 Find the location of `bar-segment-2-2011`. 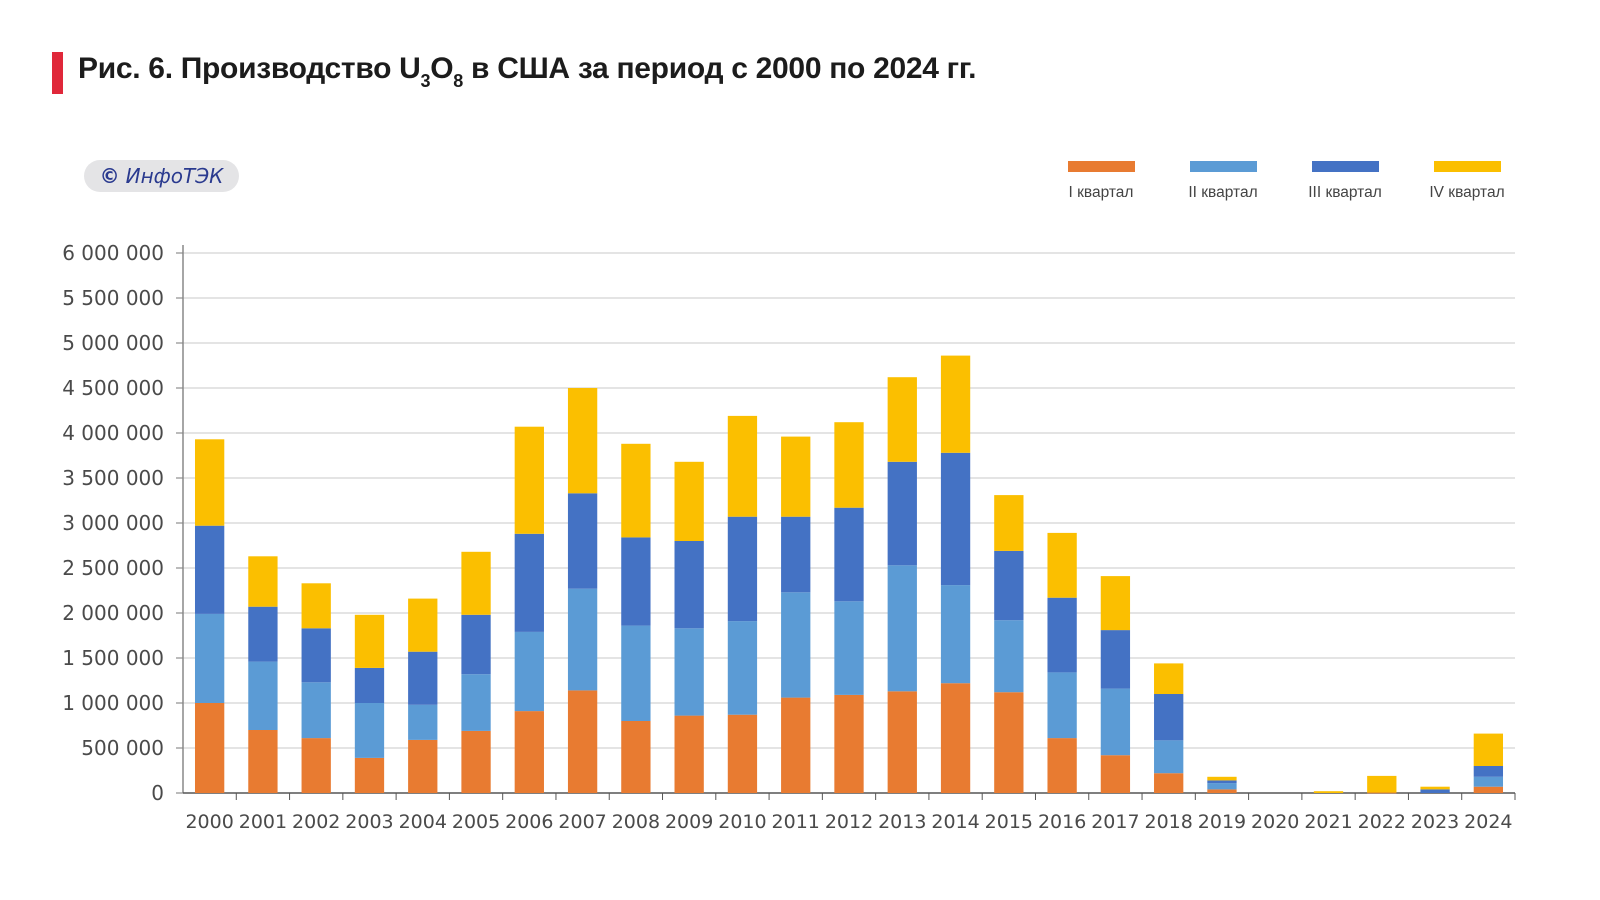

bar-segment-2-2011 is located at coordinates (796, 645).